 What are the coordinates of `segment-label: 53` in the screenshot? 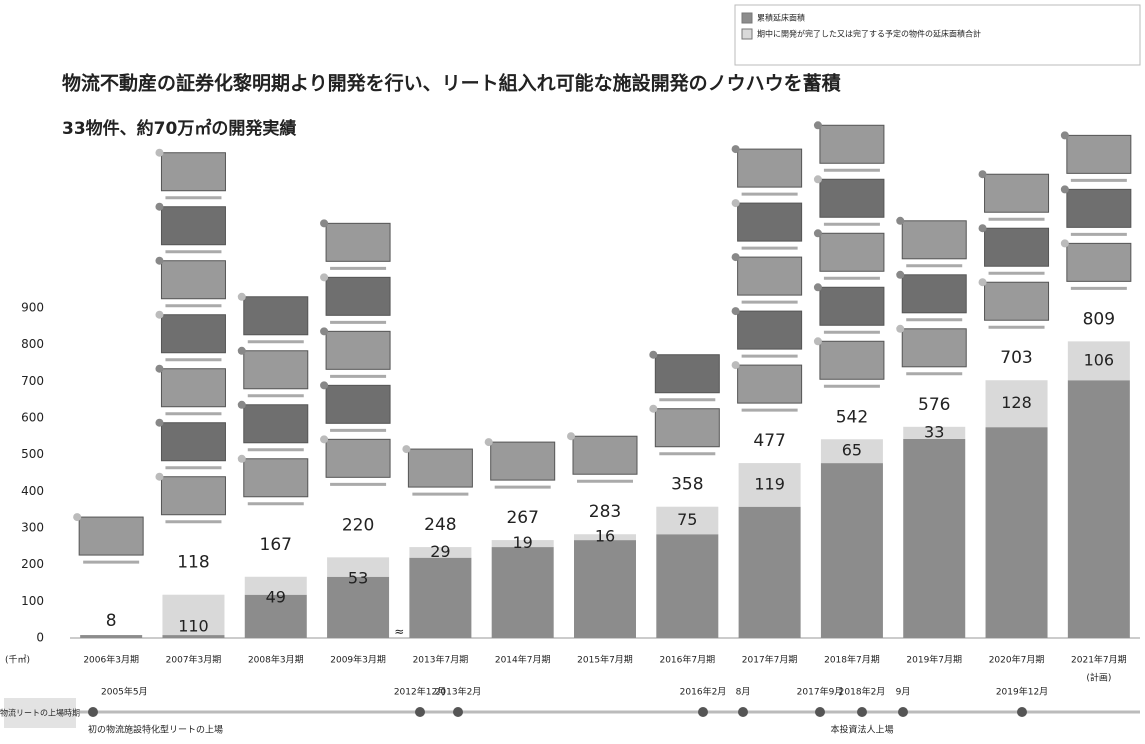 It's located at (358, 578).